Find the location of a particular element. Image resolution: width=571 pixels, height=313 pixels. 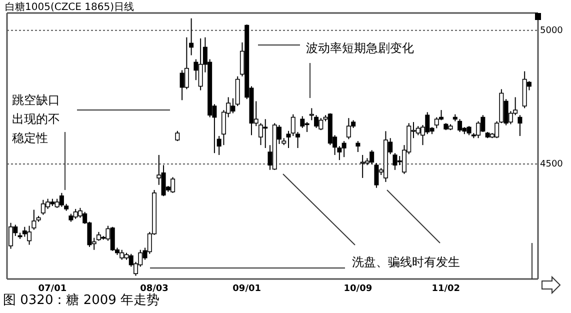

x-tick-label: 10/09 is located at coordinates (358, 289).